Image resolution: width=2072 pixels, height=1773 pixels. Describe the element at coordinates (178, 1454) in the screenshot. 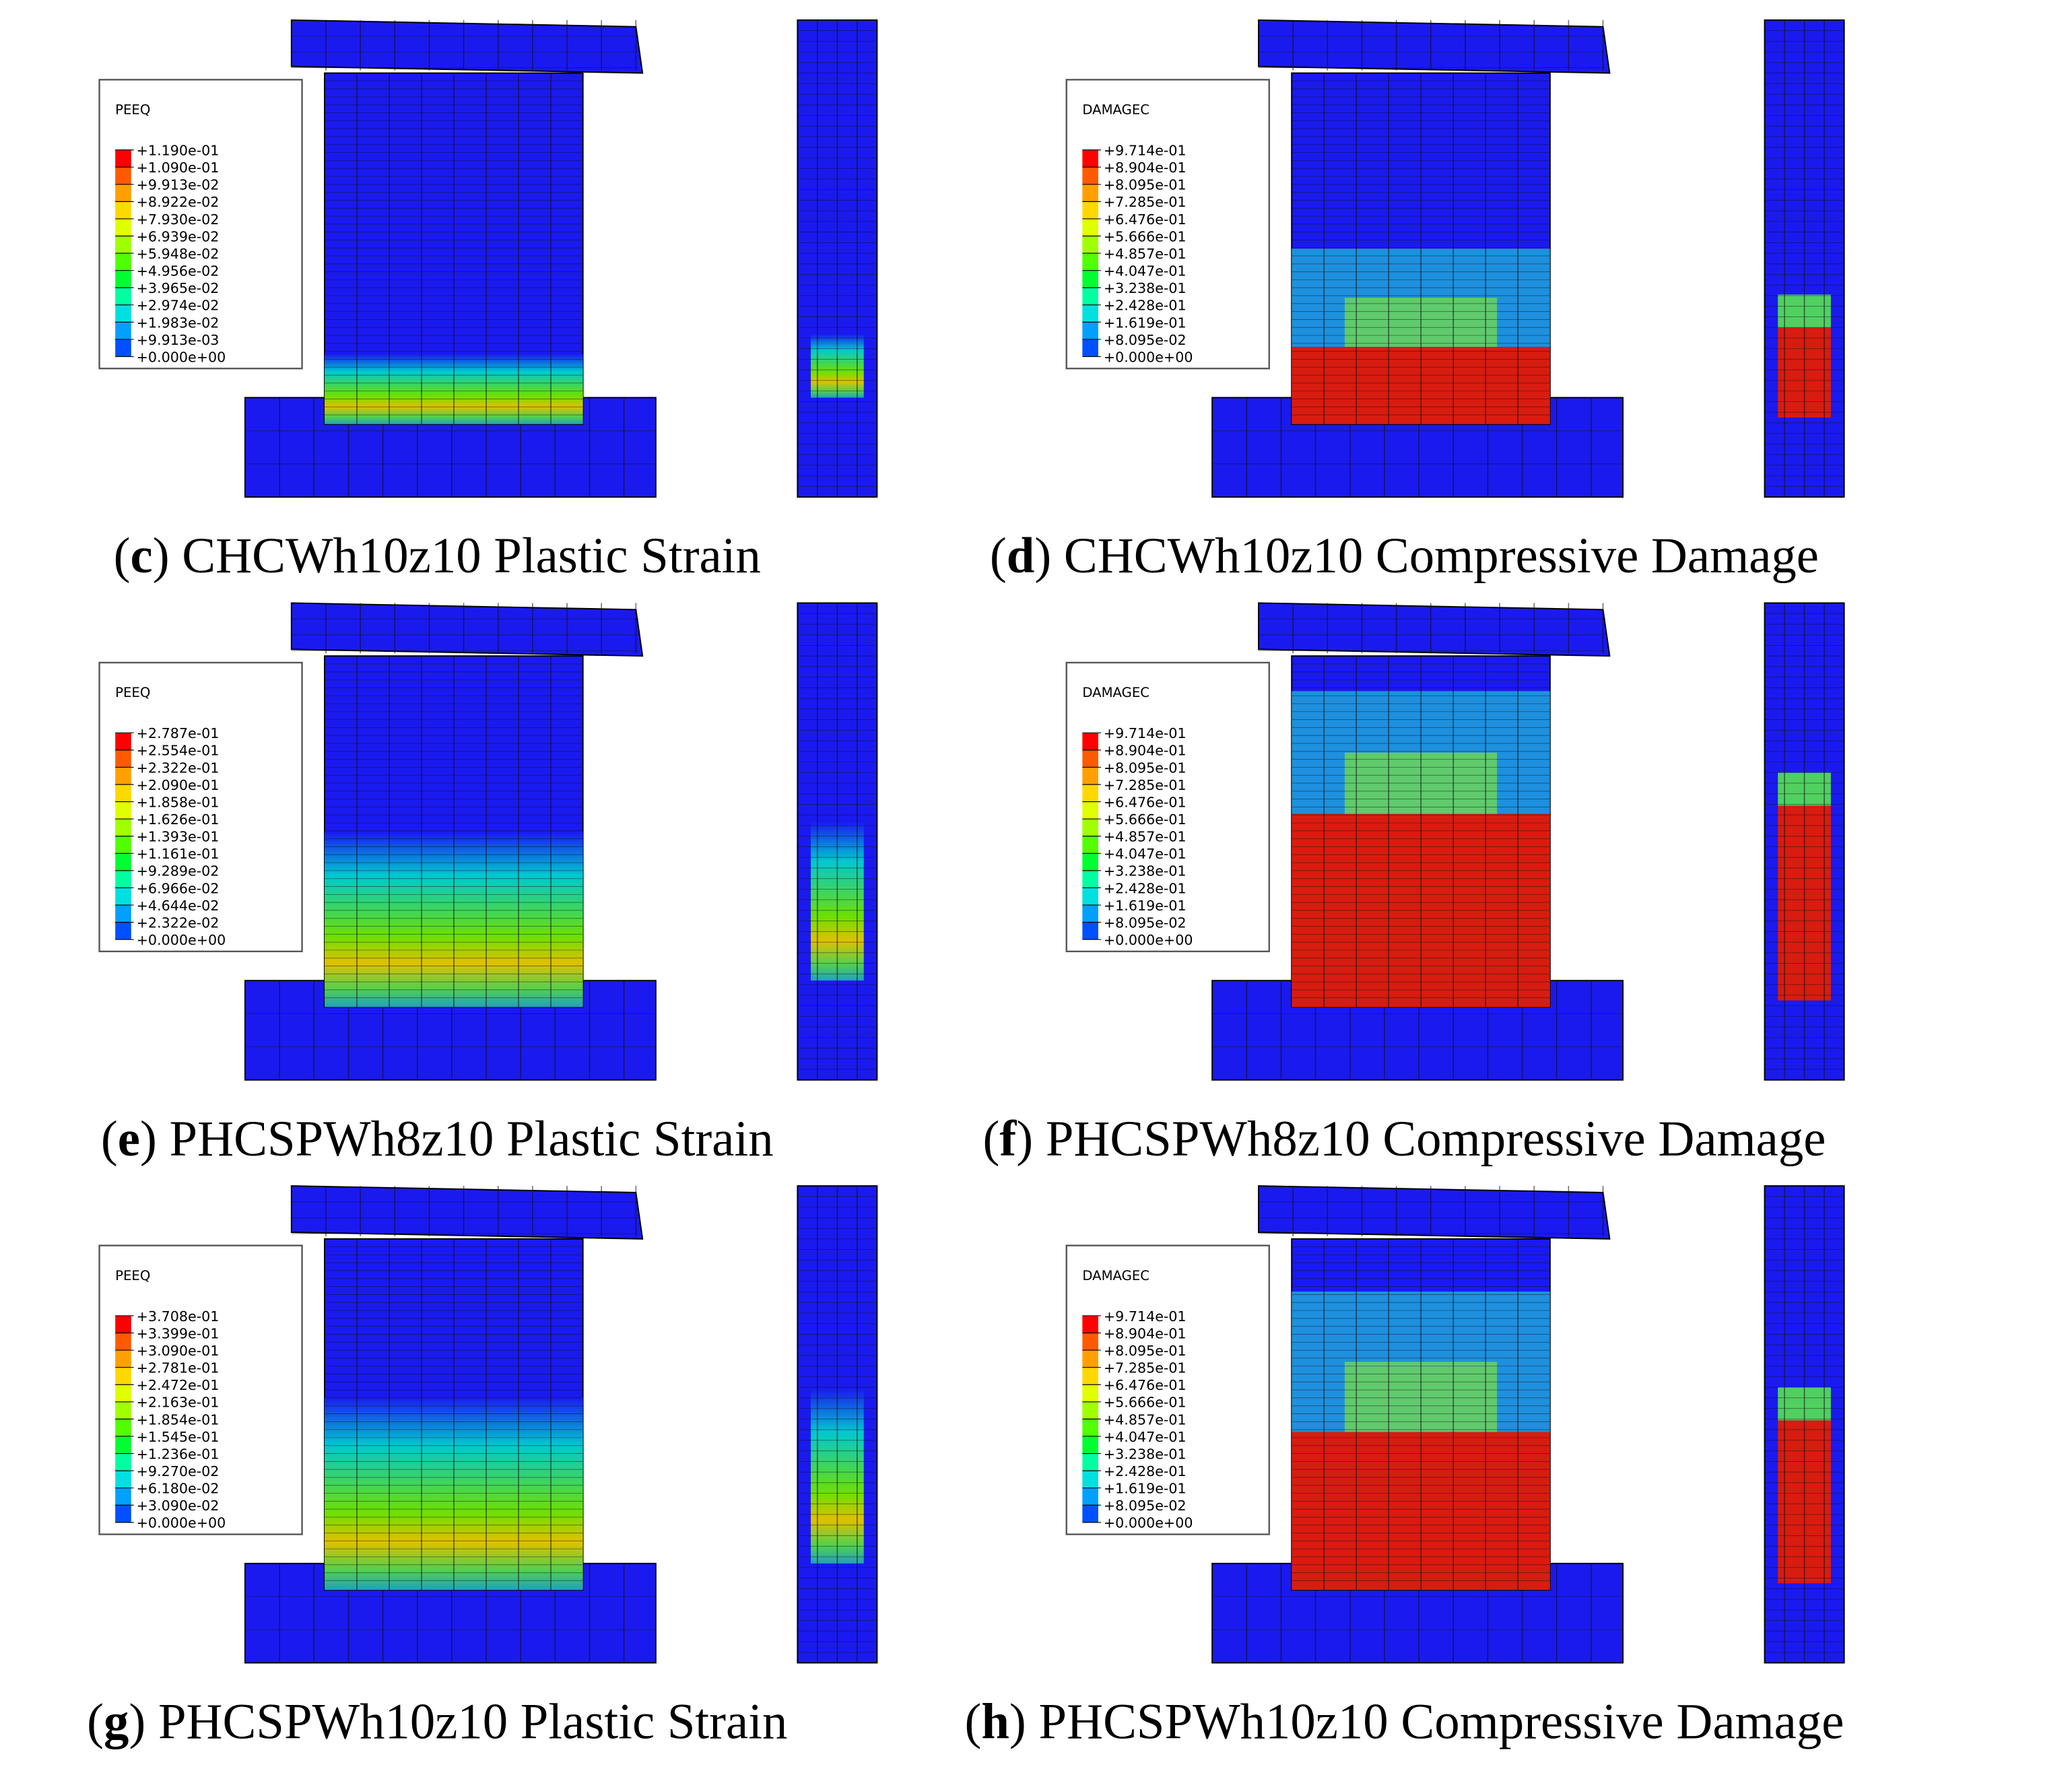

I see `legend-value: +1.236e-01` at that location.